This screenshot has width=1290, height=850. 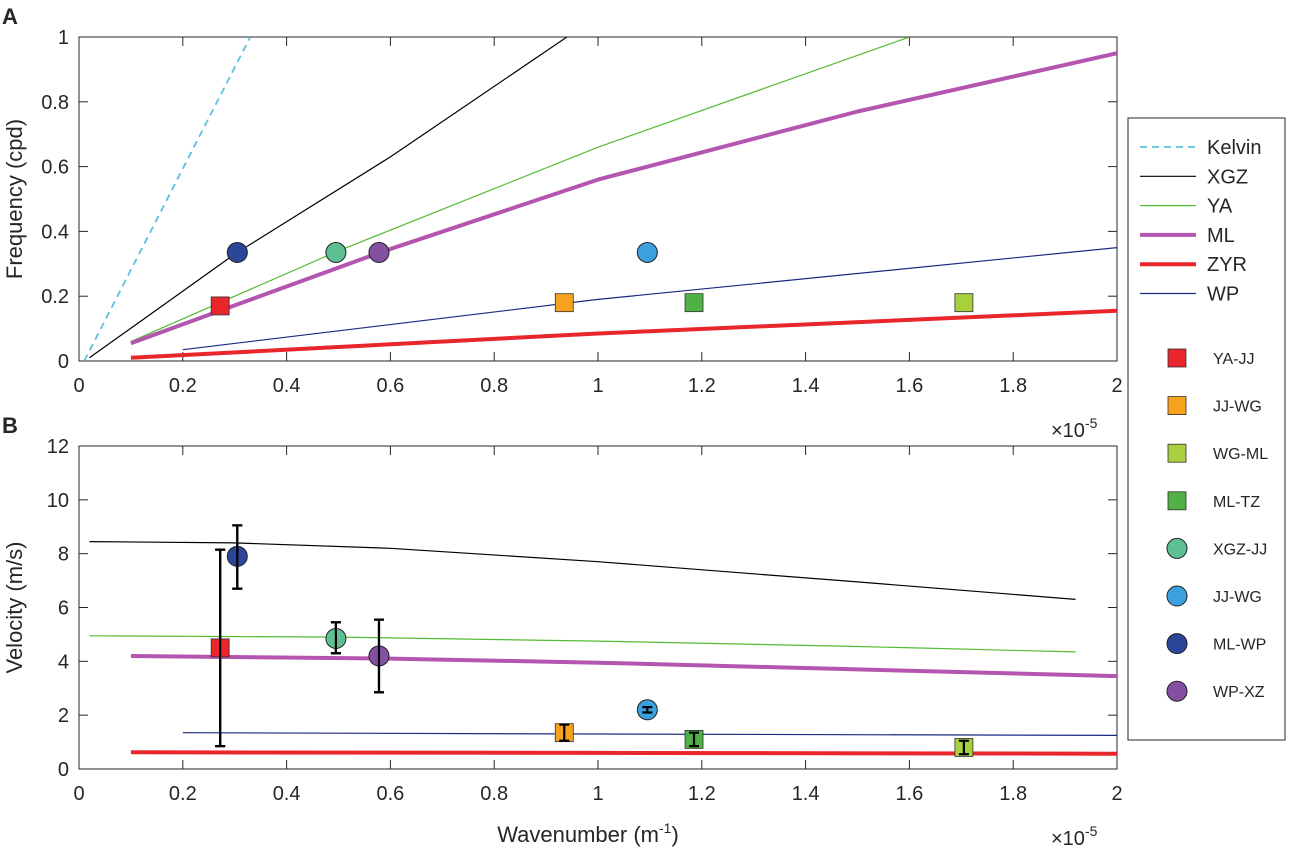 I want to click on y-tick-label: 4, so click(x=63, y=662).